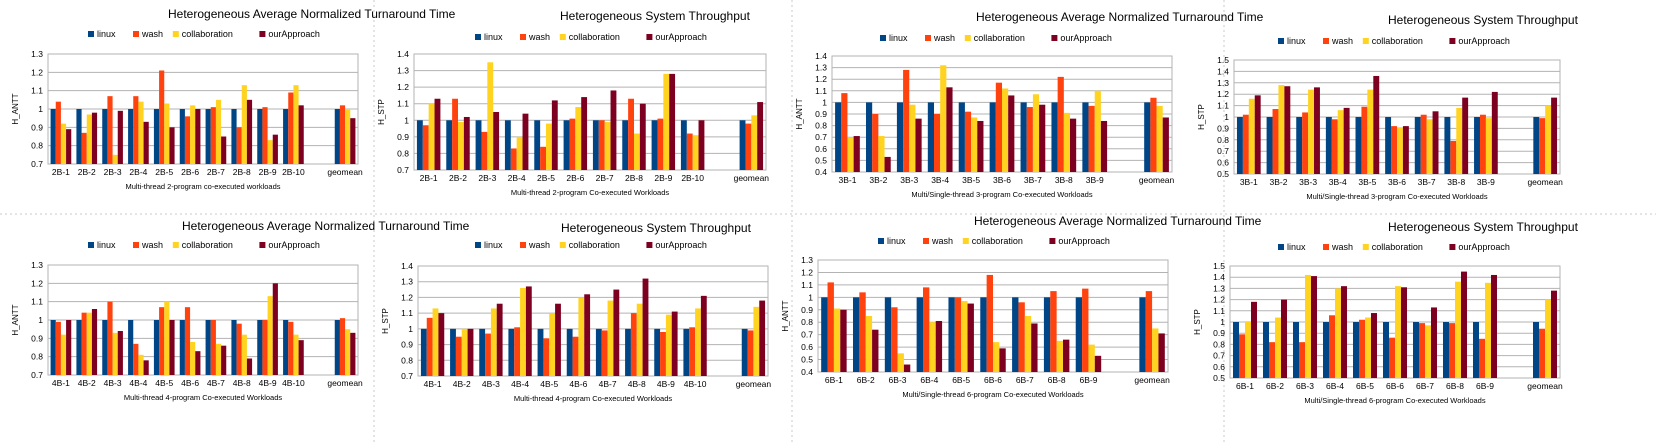 This screenshot has height=445, width=1656. Describe the element at coordinates (37, 54) in the screenshot. I see `y-tick-label: 1.3` at that location.